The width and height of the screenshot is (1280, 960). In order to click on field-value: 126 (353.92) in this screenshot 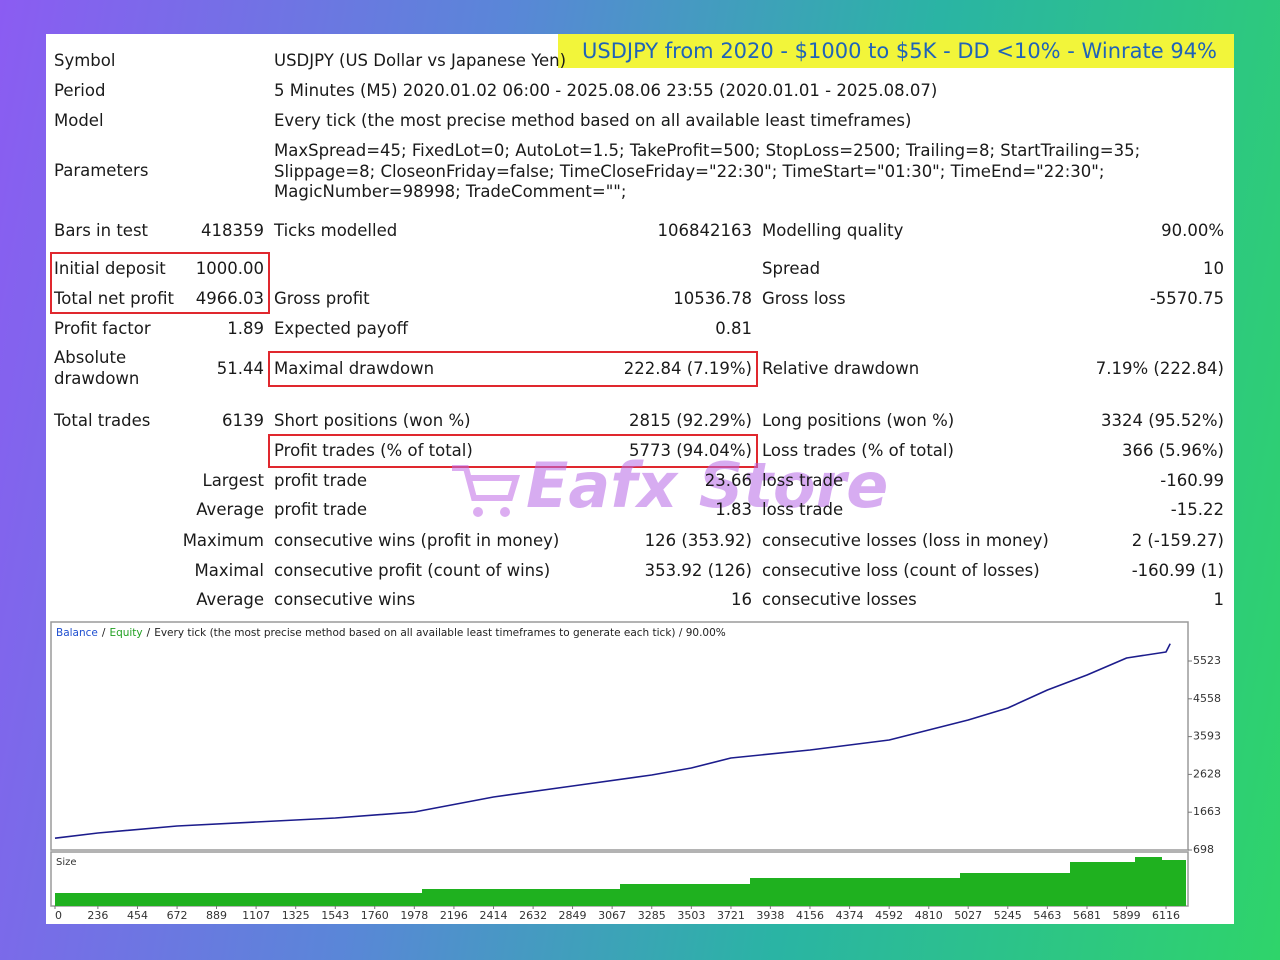, I will do `click(698, 540)`.